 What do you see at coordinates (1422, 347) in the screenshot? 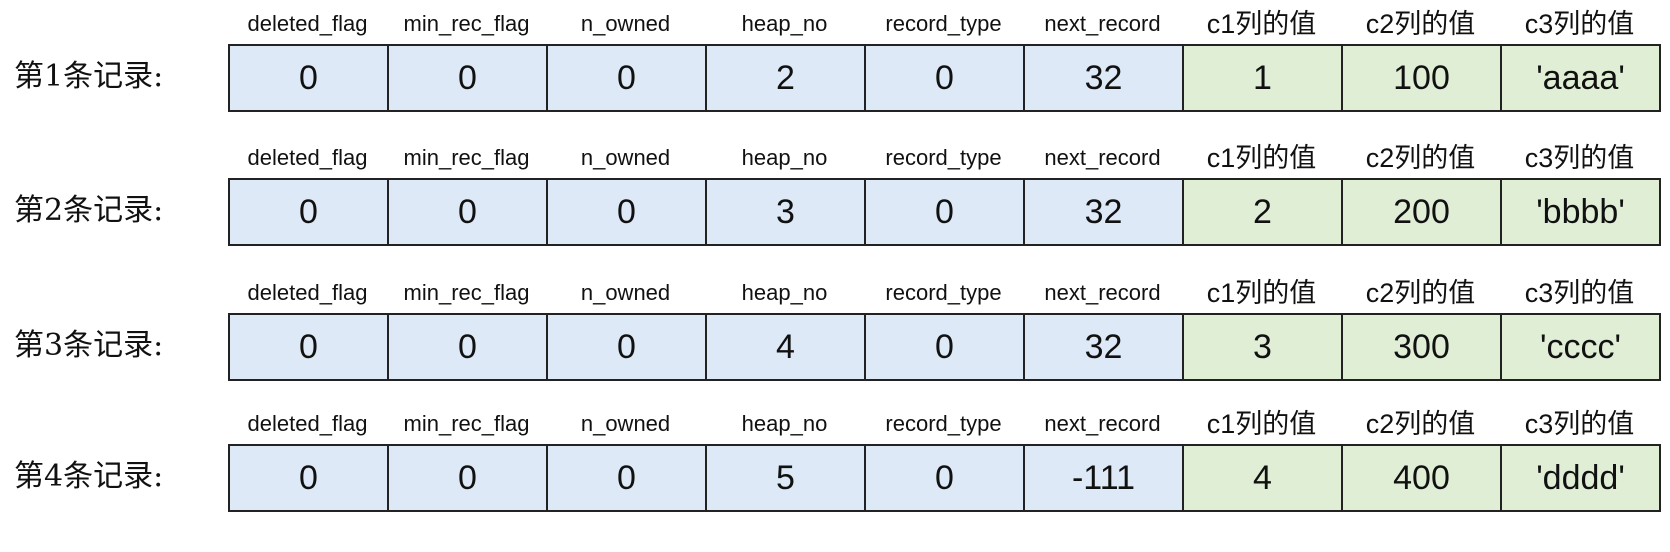
I see `column-value-cell: 300` at bounding box center [1422, 347].